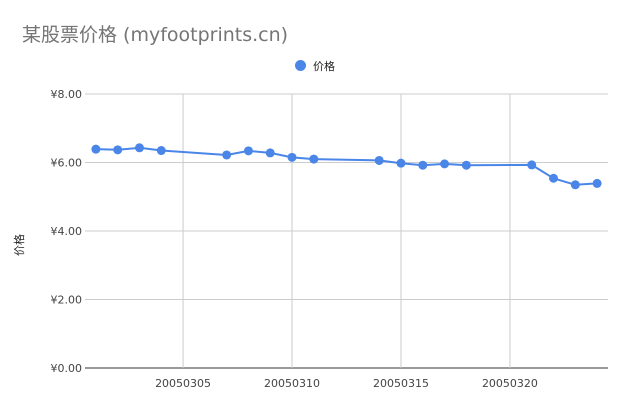 The image size is (630, 410). What do you see at coordinates (67, 163) in the screenshot?
I see `y-tick-label: ¥6.00` at bounding box center [67, 163].